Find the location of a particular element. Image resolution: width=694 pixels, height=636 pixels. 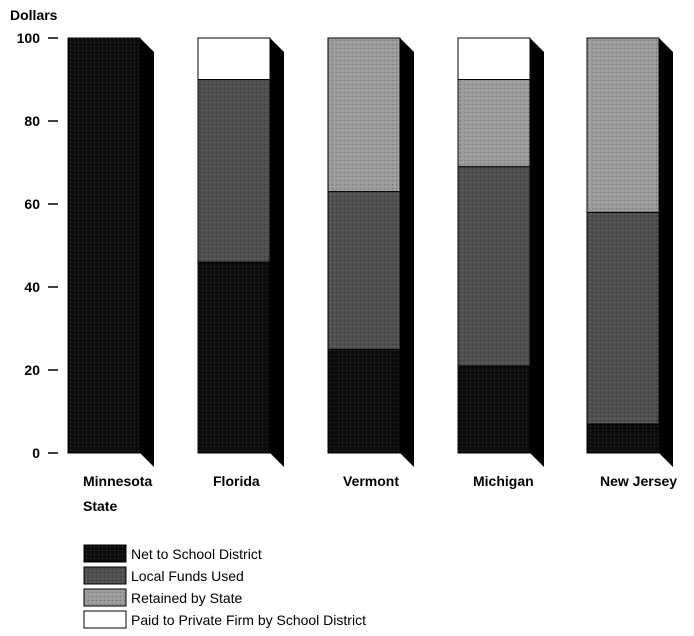

y-tick-label: 100 is located at coordinates (29, 38).